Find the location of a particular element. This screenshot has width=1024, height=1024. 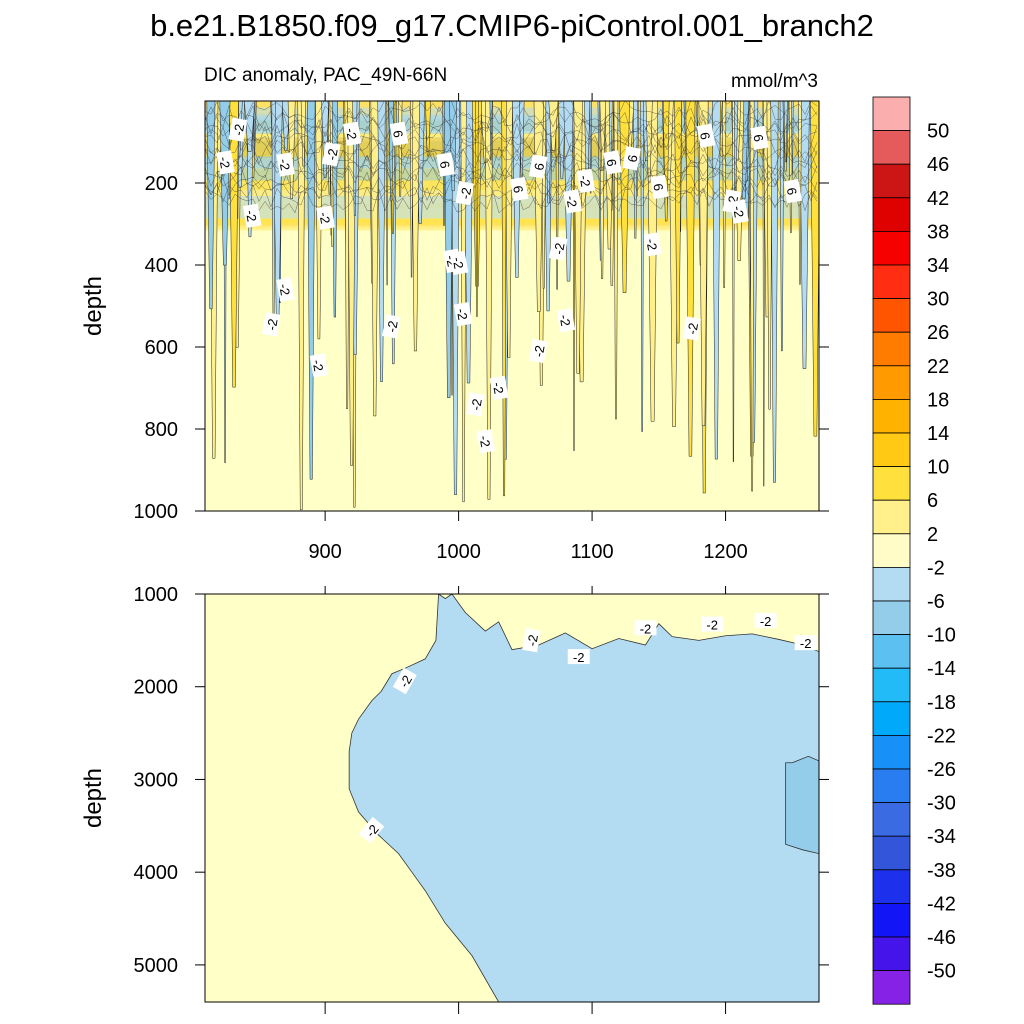

lower-deep-negative-patch is located at coordinates (802, 805).